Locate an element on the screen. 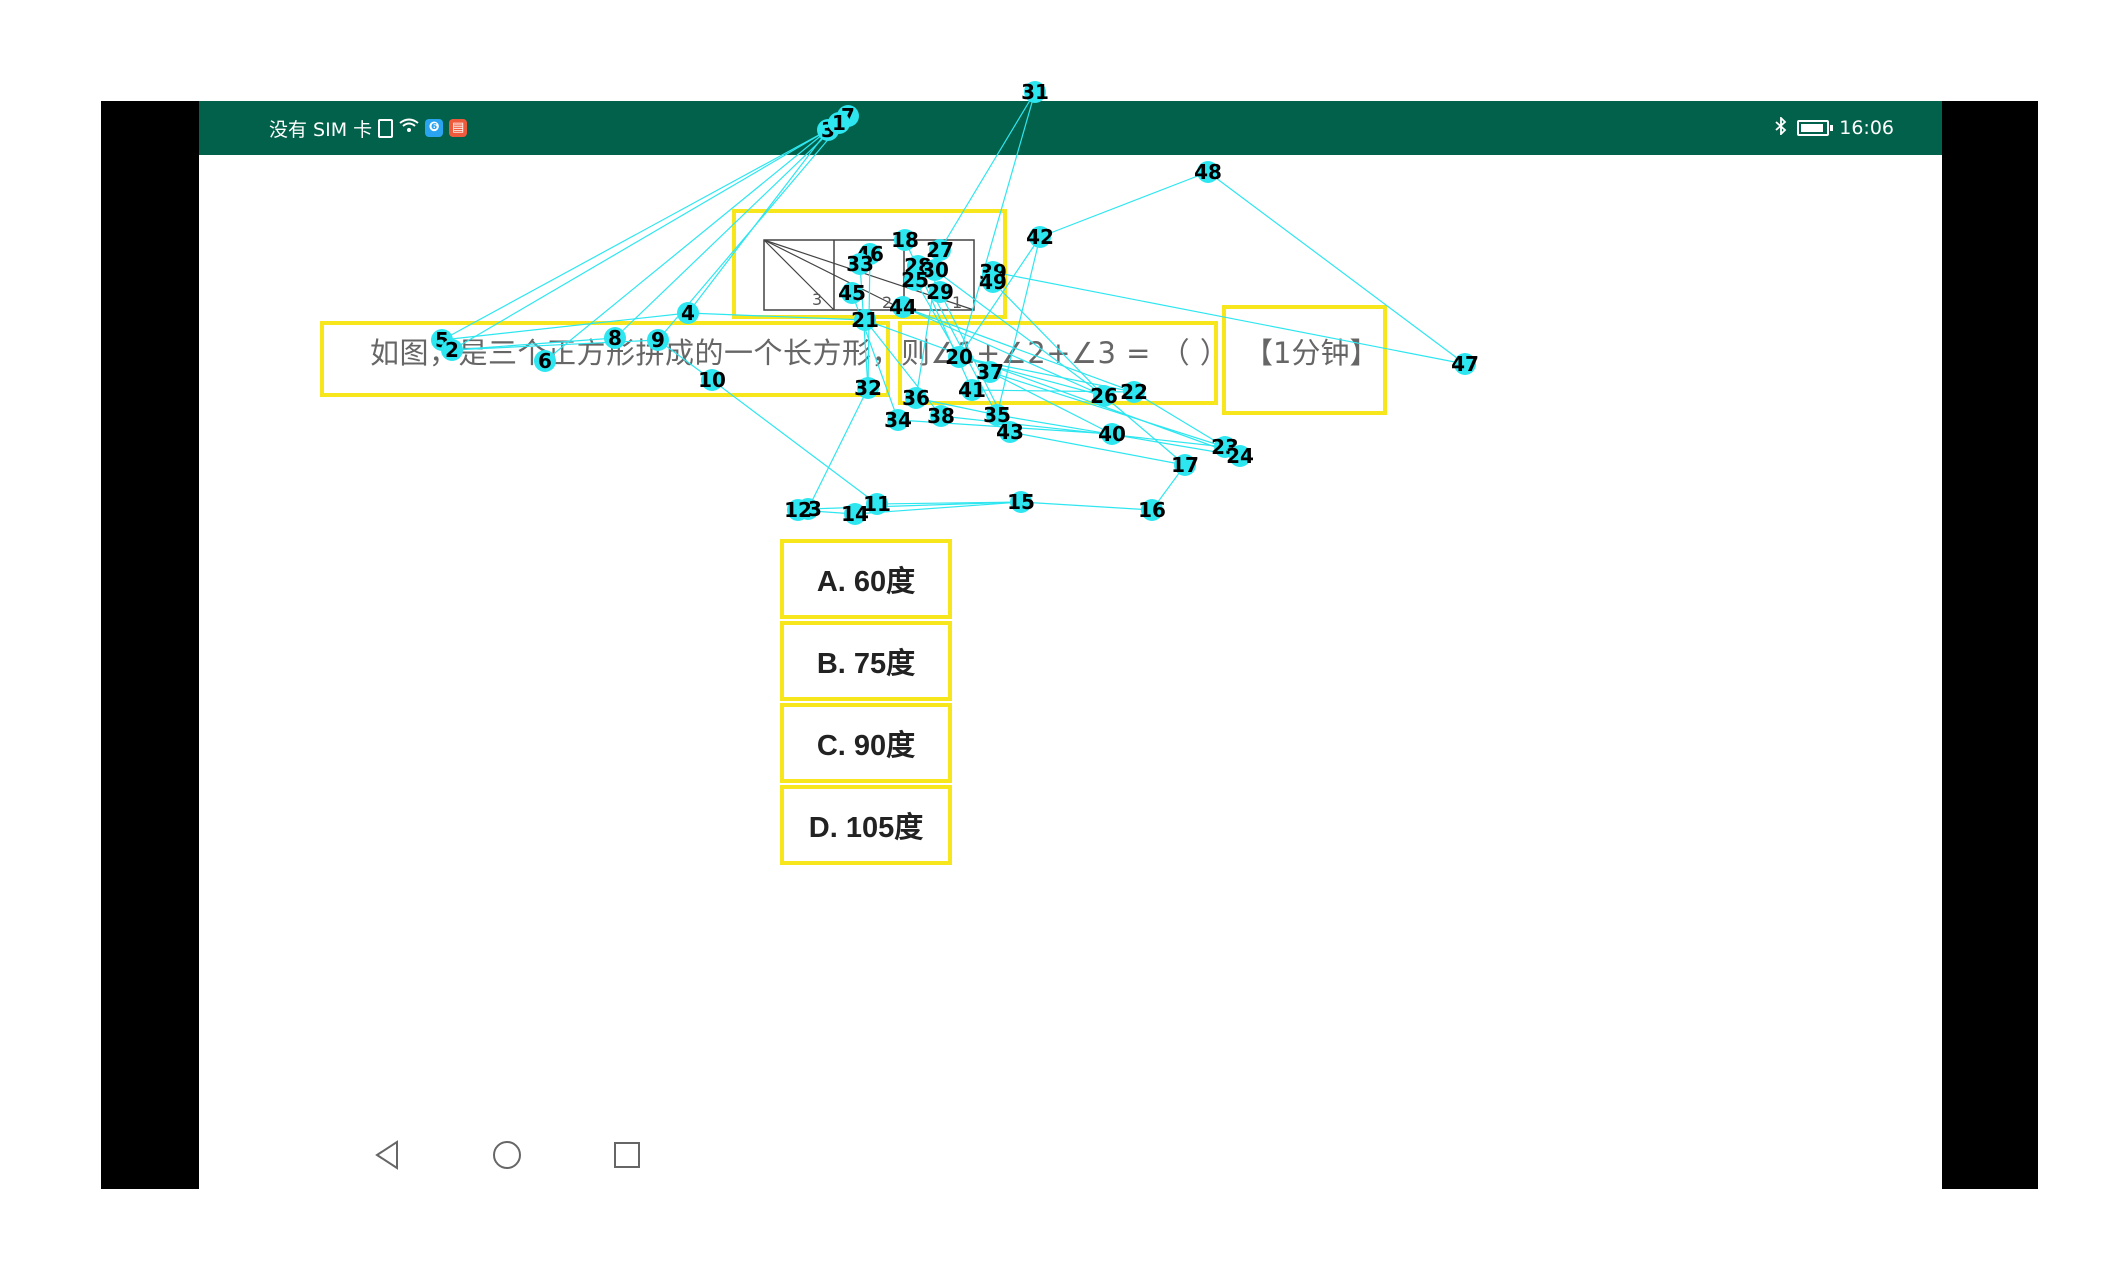 The width and height of the screenshot is (2120, 1280). figure-angle-label-1: 1 is located at coordinates (957, 302).